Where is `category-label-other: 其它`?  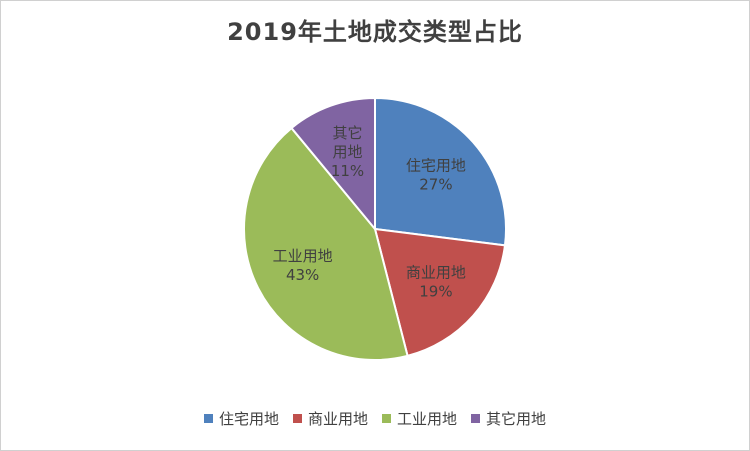 category-label-other: 其它 is located at coordinates (347, 133).